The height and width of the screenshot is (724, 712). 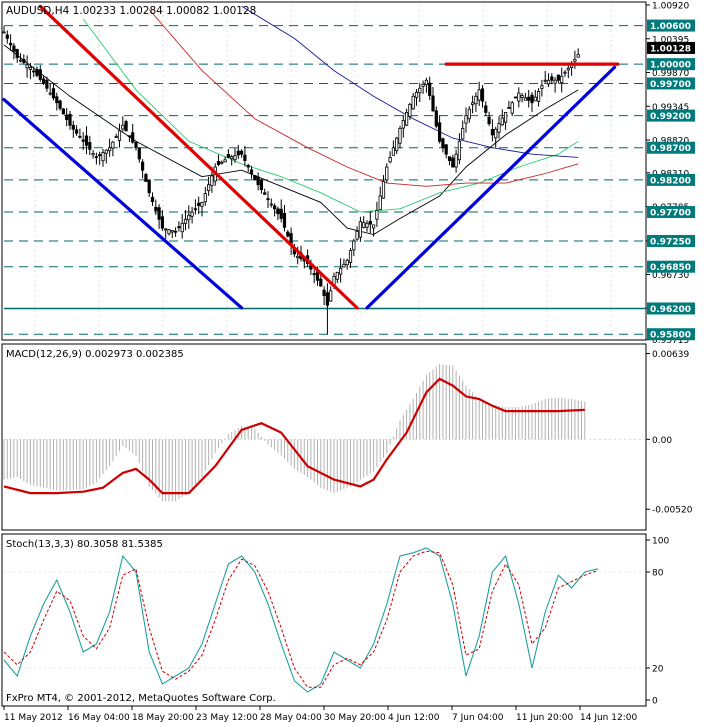 I want to click on time-tick-label: 7 Jun 04:00, so click(x=478, y=718).